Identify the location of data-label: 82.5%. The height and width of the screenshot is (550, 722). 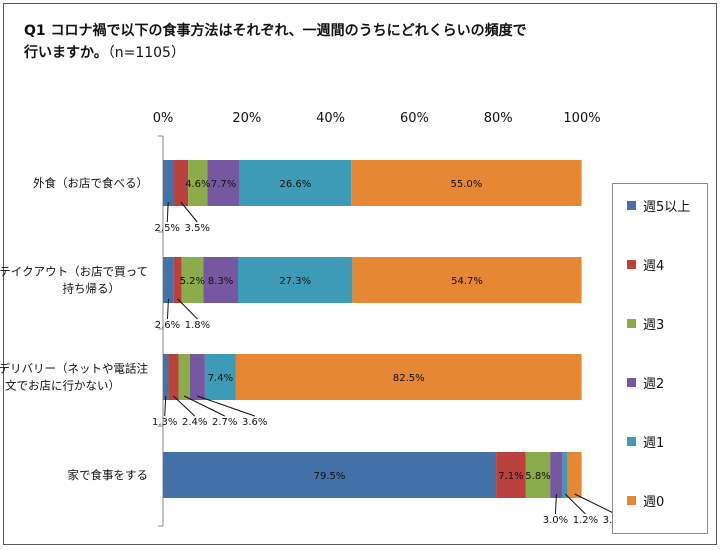
(409, 378).